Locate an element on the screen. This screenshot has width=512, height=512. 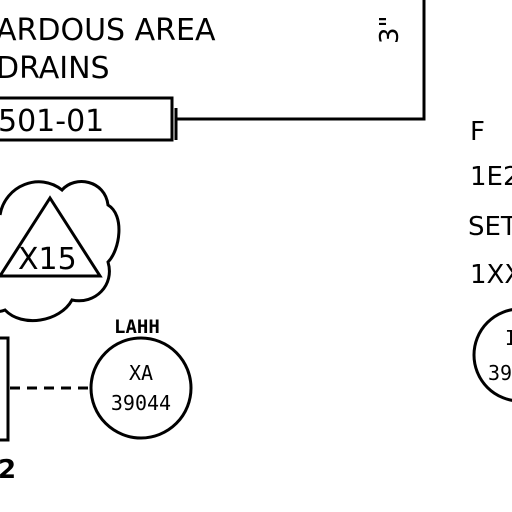
right-bubble-top: I is located at coordinates (508, 338).